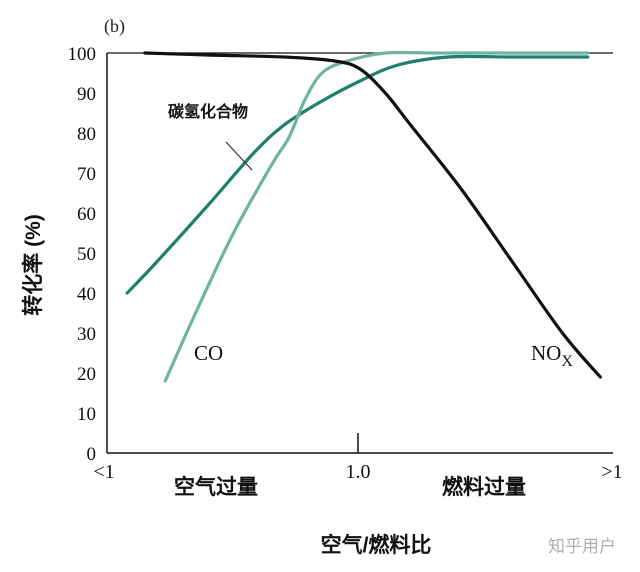 This screenshot has width=640, height=572. I want to click on nox-label-subscript: X, so click(567, 361).